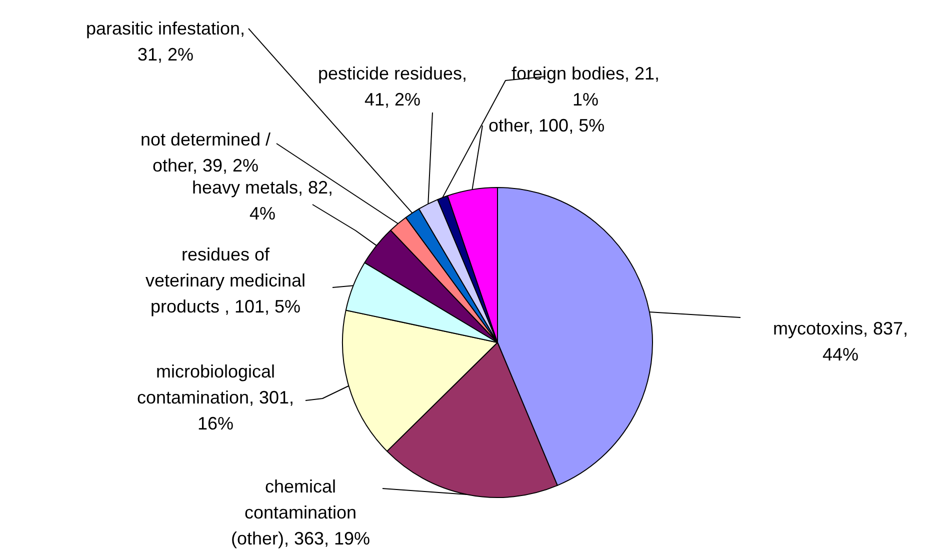 The image size is (938, 552). I want to click on slice-label: microbiological contamination, 301, 16%, so click(215, 398).